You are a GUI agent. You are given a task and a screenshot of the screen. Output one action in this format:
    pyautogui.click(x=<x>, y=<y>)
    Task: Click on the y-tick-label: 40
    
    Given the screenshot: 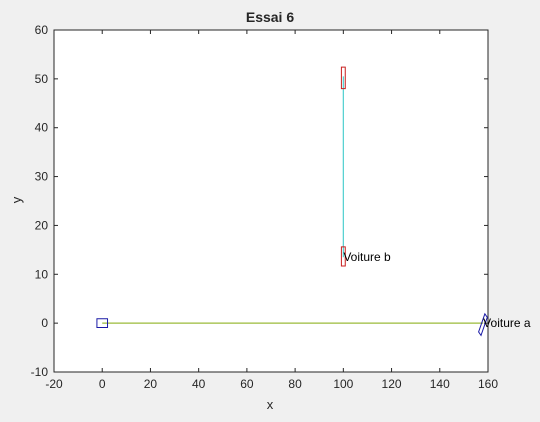 What is the action you would take?
    pyautogui.click(x=42, y=128)
    